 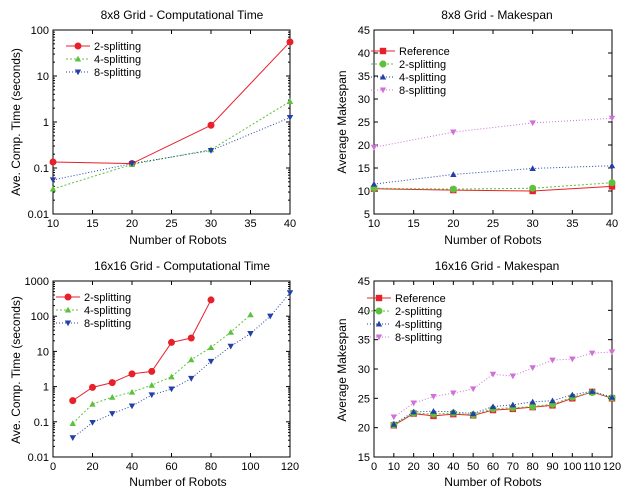 What do you see at coordinates (513, 467) in the screenshot?
I see `x-tick-label: 70` at bounding box center [513, 467].